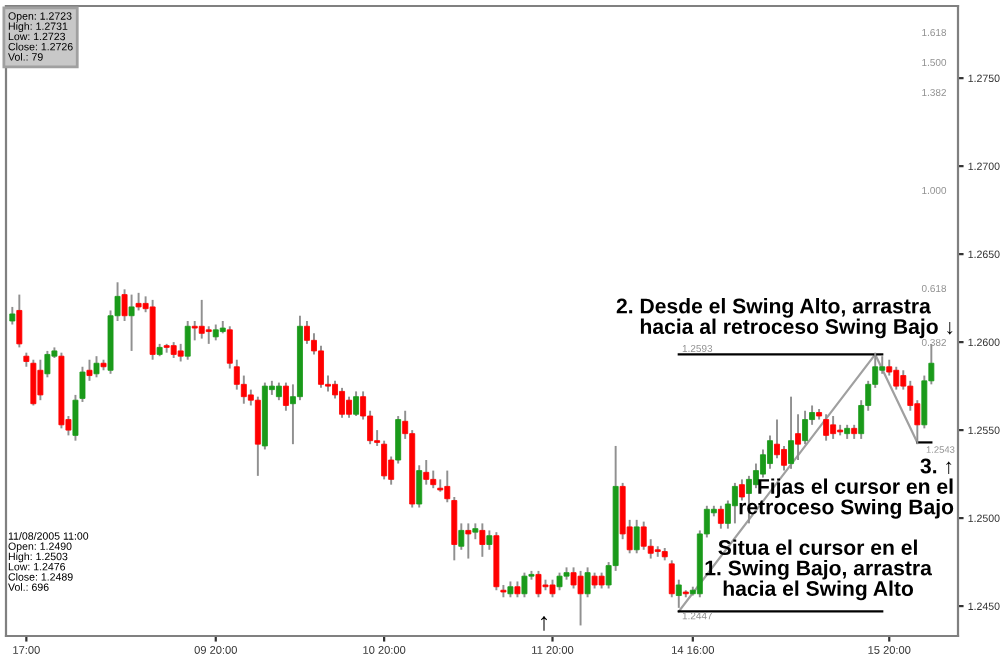 This screenshot has height=658, width=1000. I want to click on annotation: 3. ↑ Fijas el cursor en el retroceso Swing Bajo, so click(846, 488).